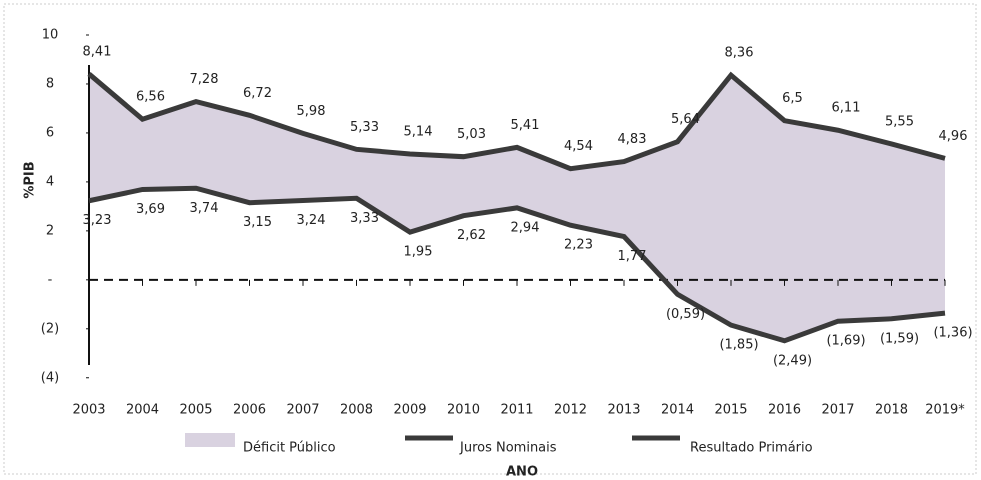  I want to click on x-tick-label: 2003, so click(88, 410).